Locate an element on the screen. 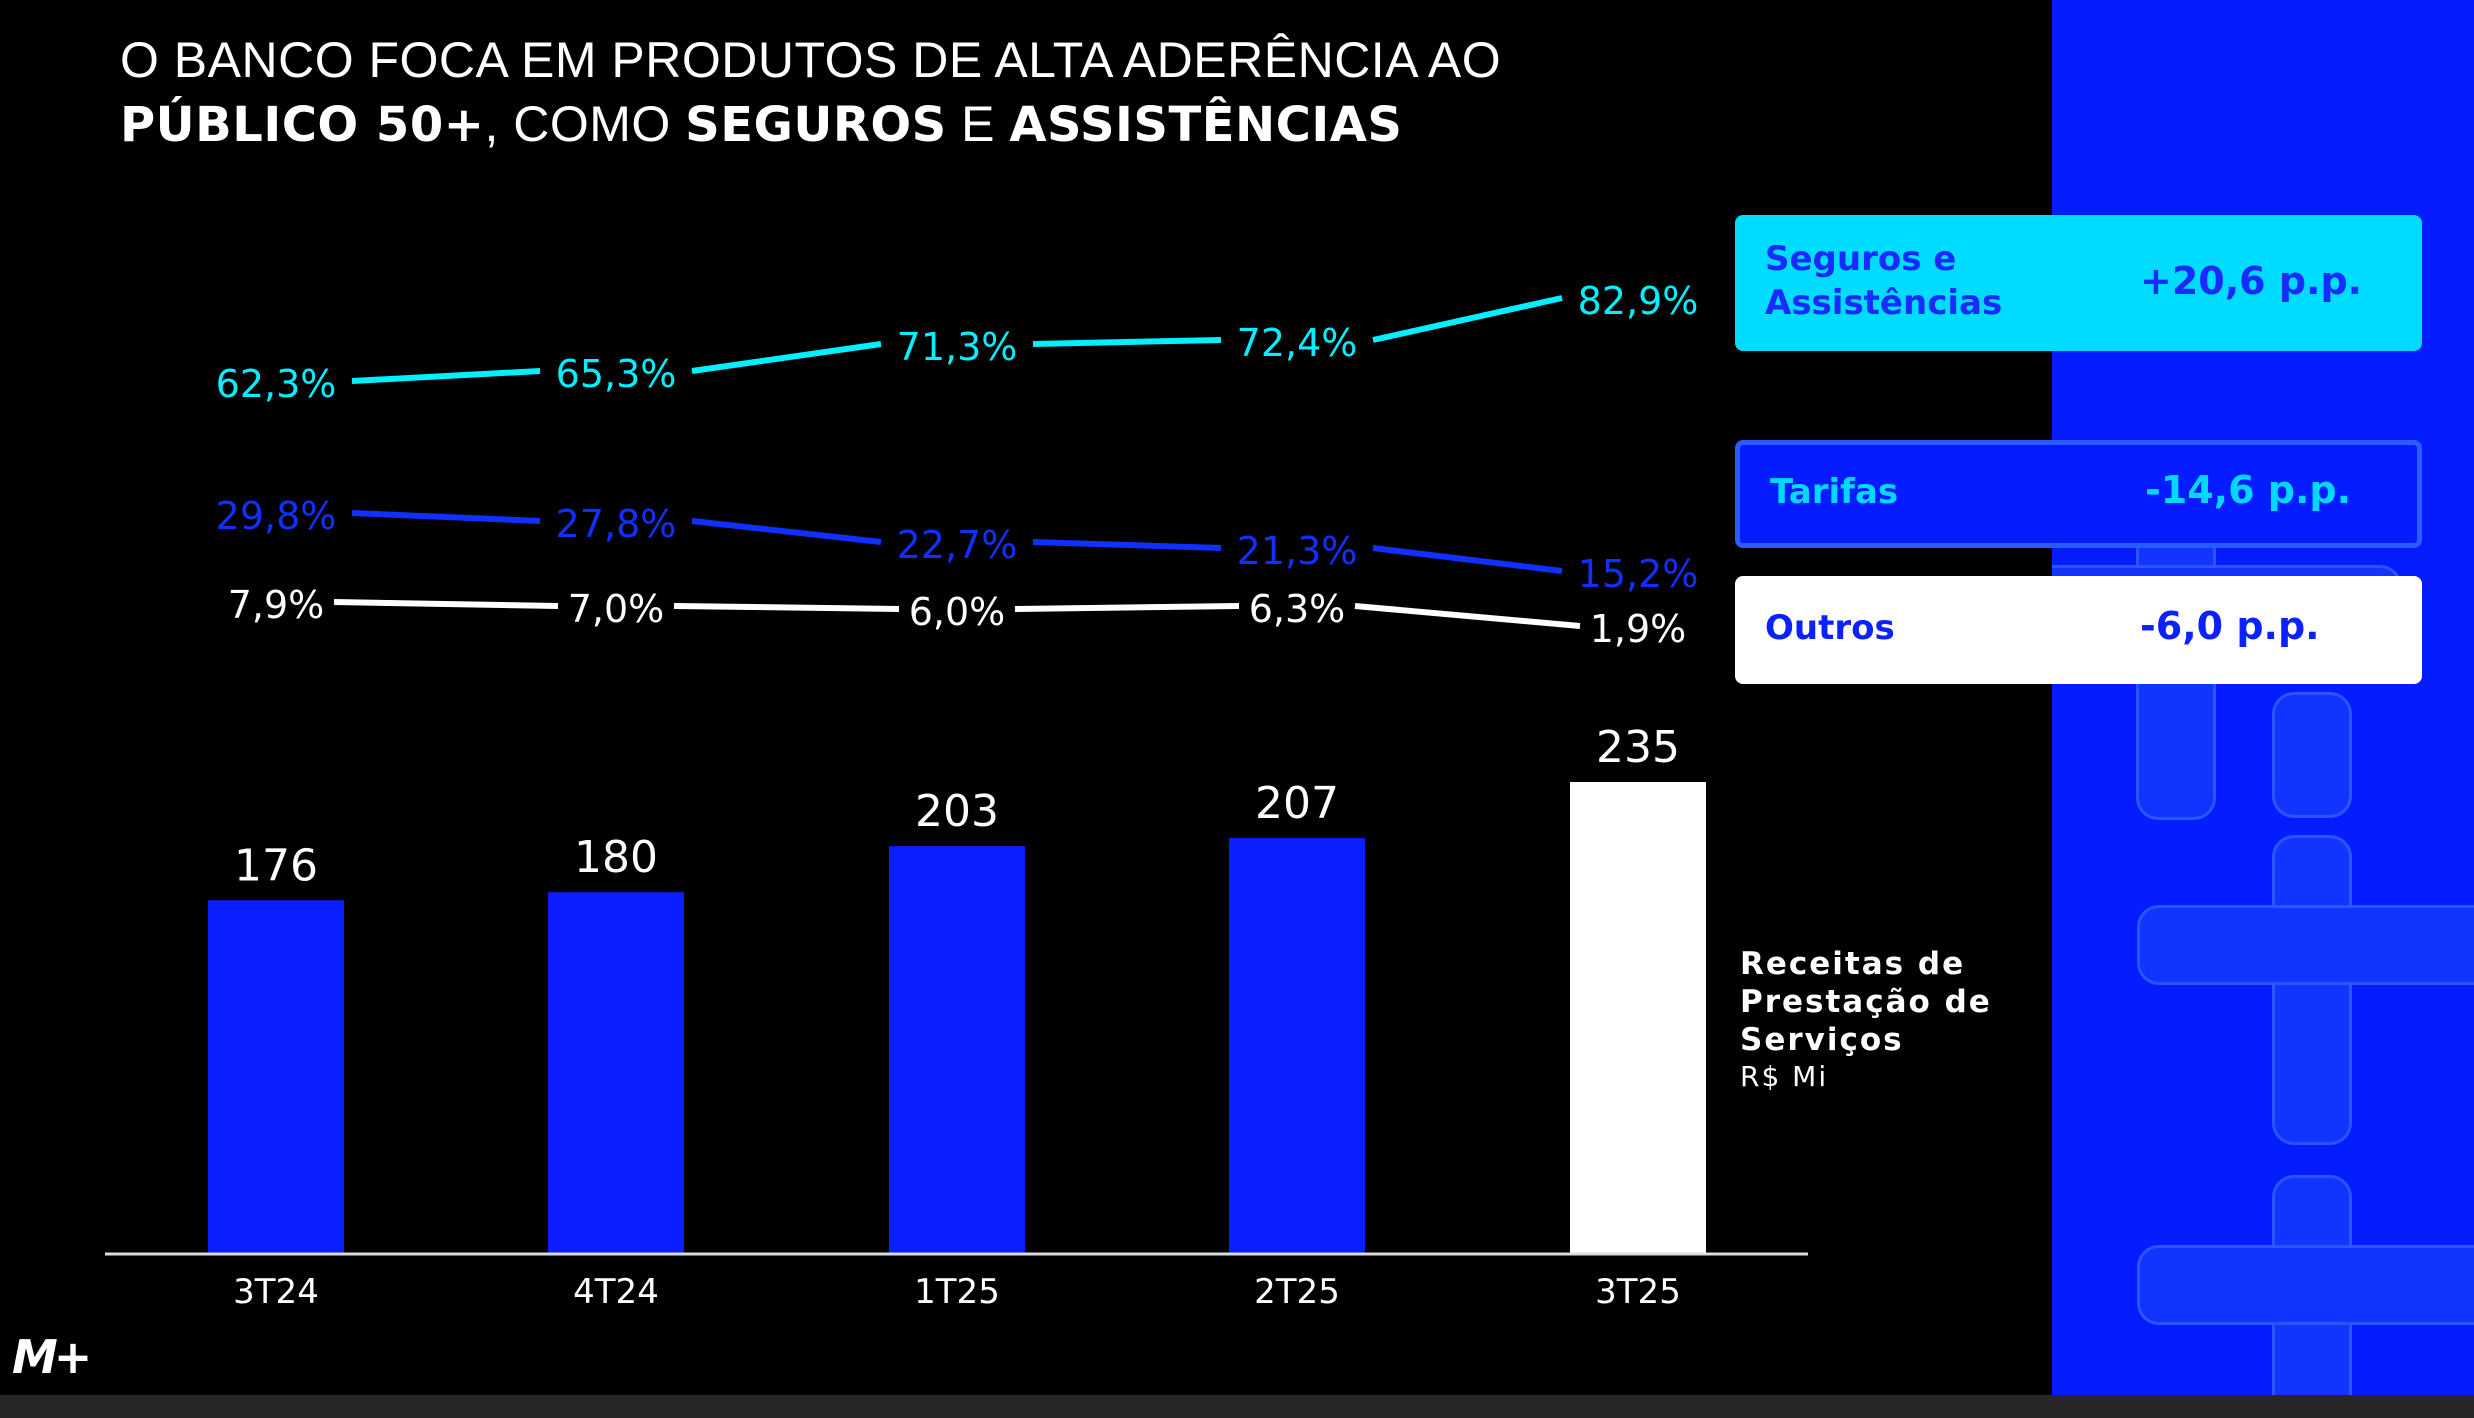 This screenshot has width=2474, height=1418. summary-box-tarifas: Tarifas -14,6 p.p. is located at coordinates (2078, 494).